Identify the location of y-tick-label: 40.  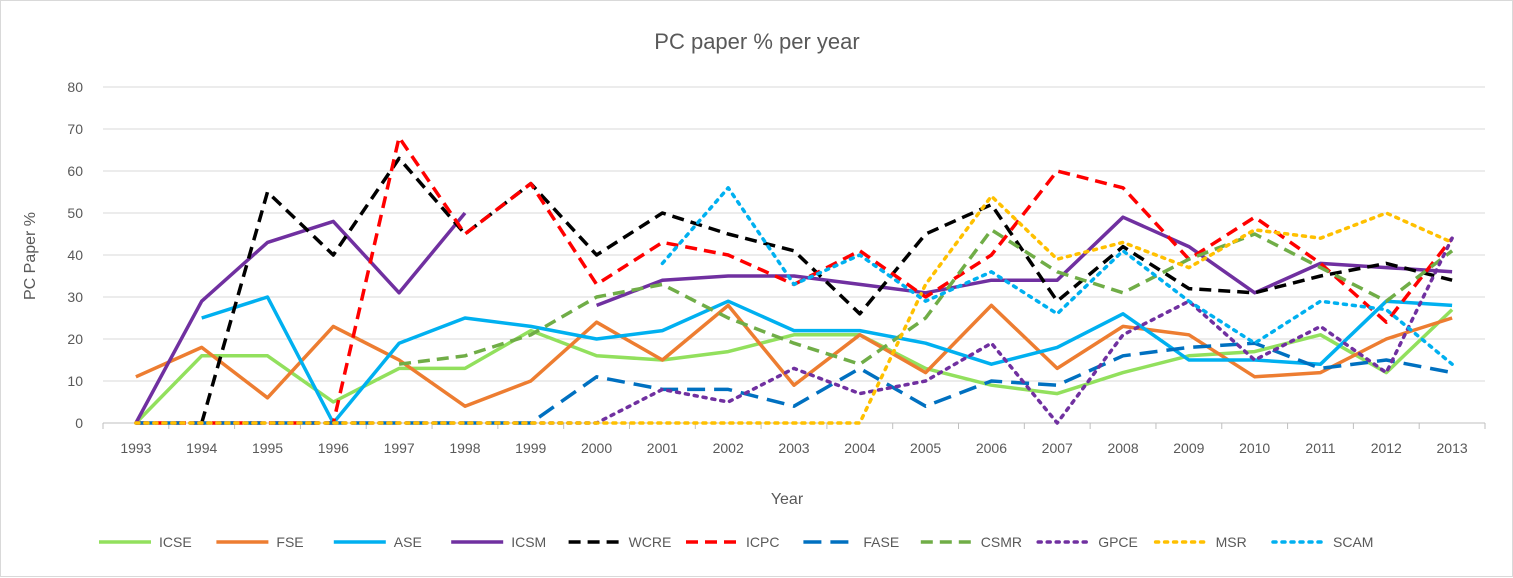
(75, 255).